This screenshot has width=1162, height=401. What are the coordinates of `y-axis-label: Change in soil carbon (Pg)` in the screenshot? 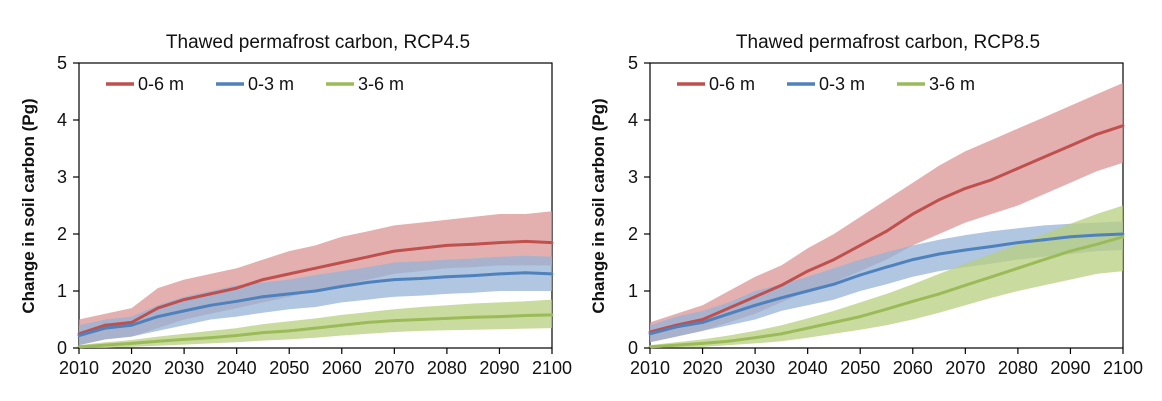 It's located at (598, 205).